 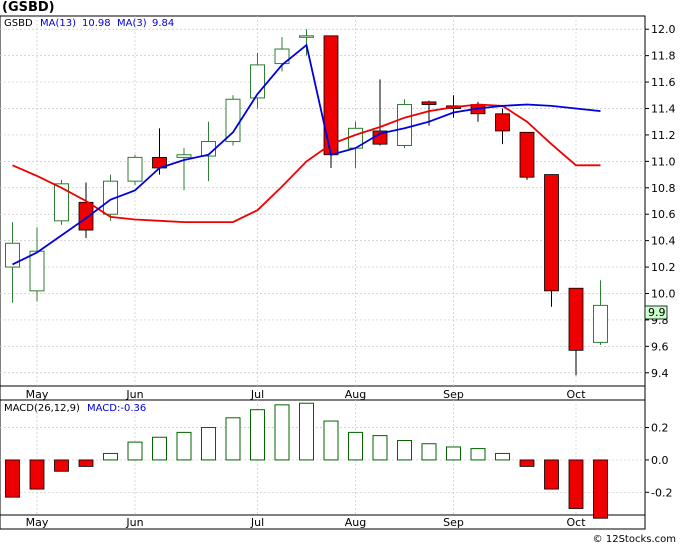 I want to click on price-xtick-label: Aug, so click(x=355, y=394).